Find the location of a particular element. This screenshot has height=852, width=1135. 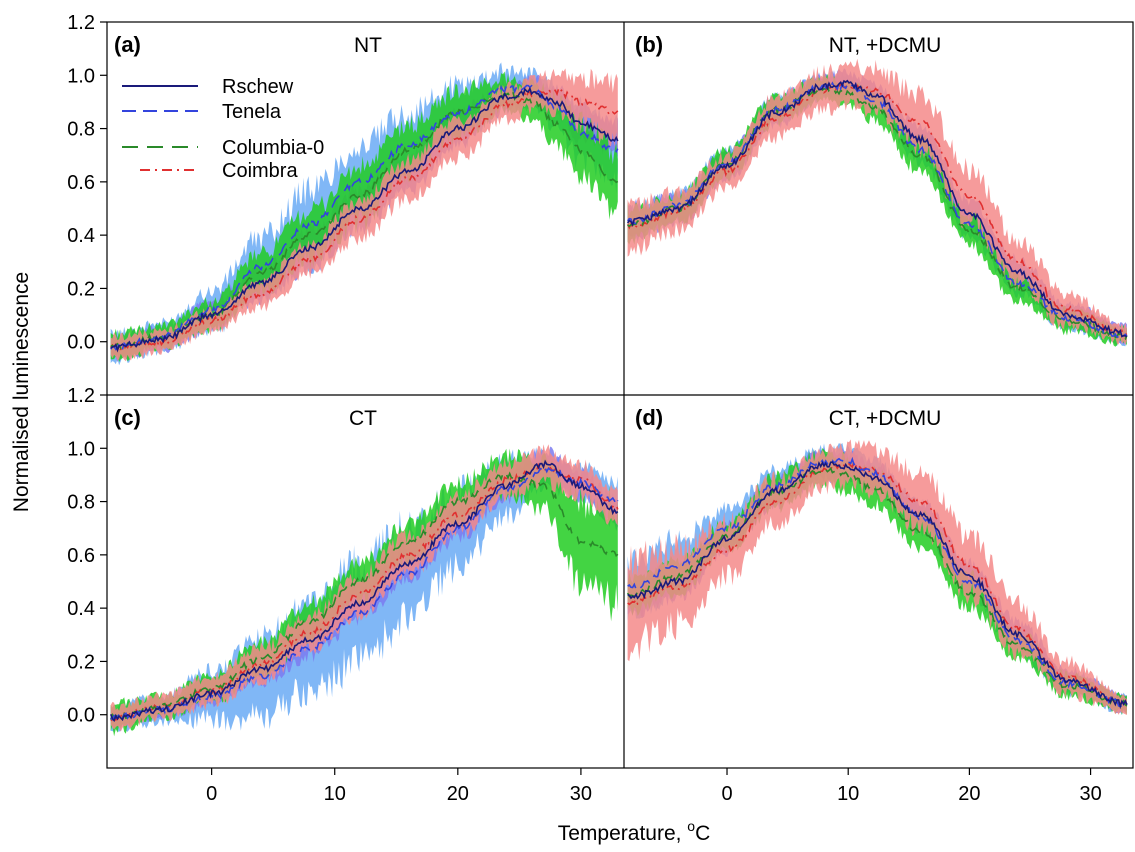

series-line-c-rschew is located at coordinates (364, 591).